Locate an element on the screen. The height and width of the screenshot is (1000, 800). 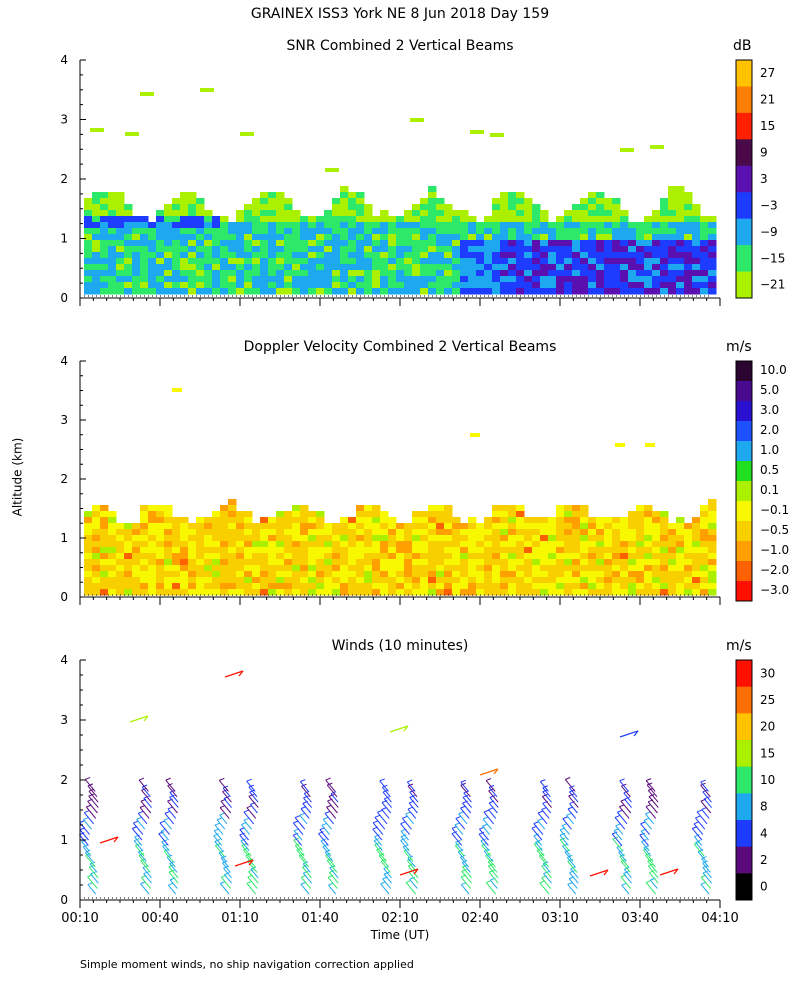
x-tick-label: 00:10 is located at coordinates (79, 918).